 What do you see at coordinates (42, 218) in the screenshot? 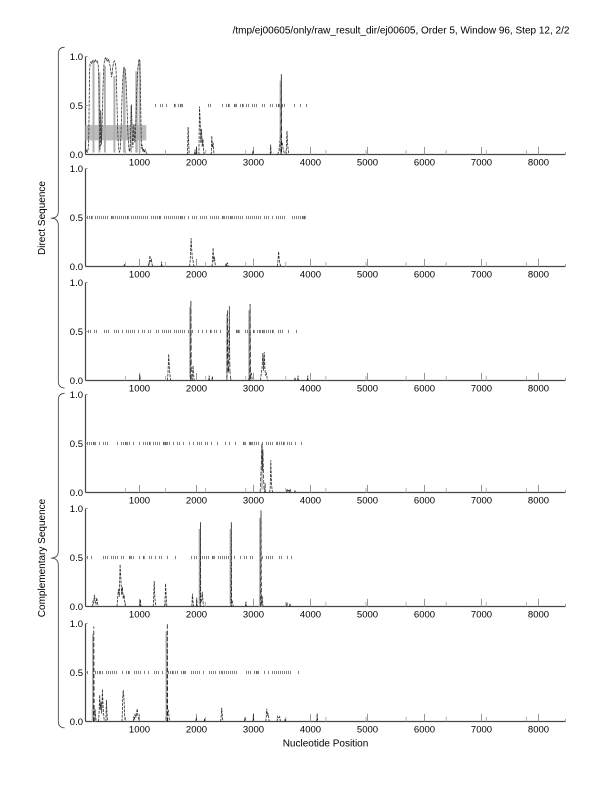
I see `svg-text: Direct Sequence` at bounding box center [42, 218].